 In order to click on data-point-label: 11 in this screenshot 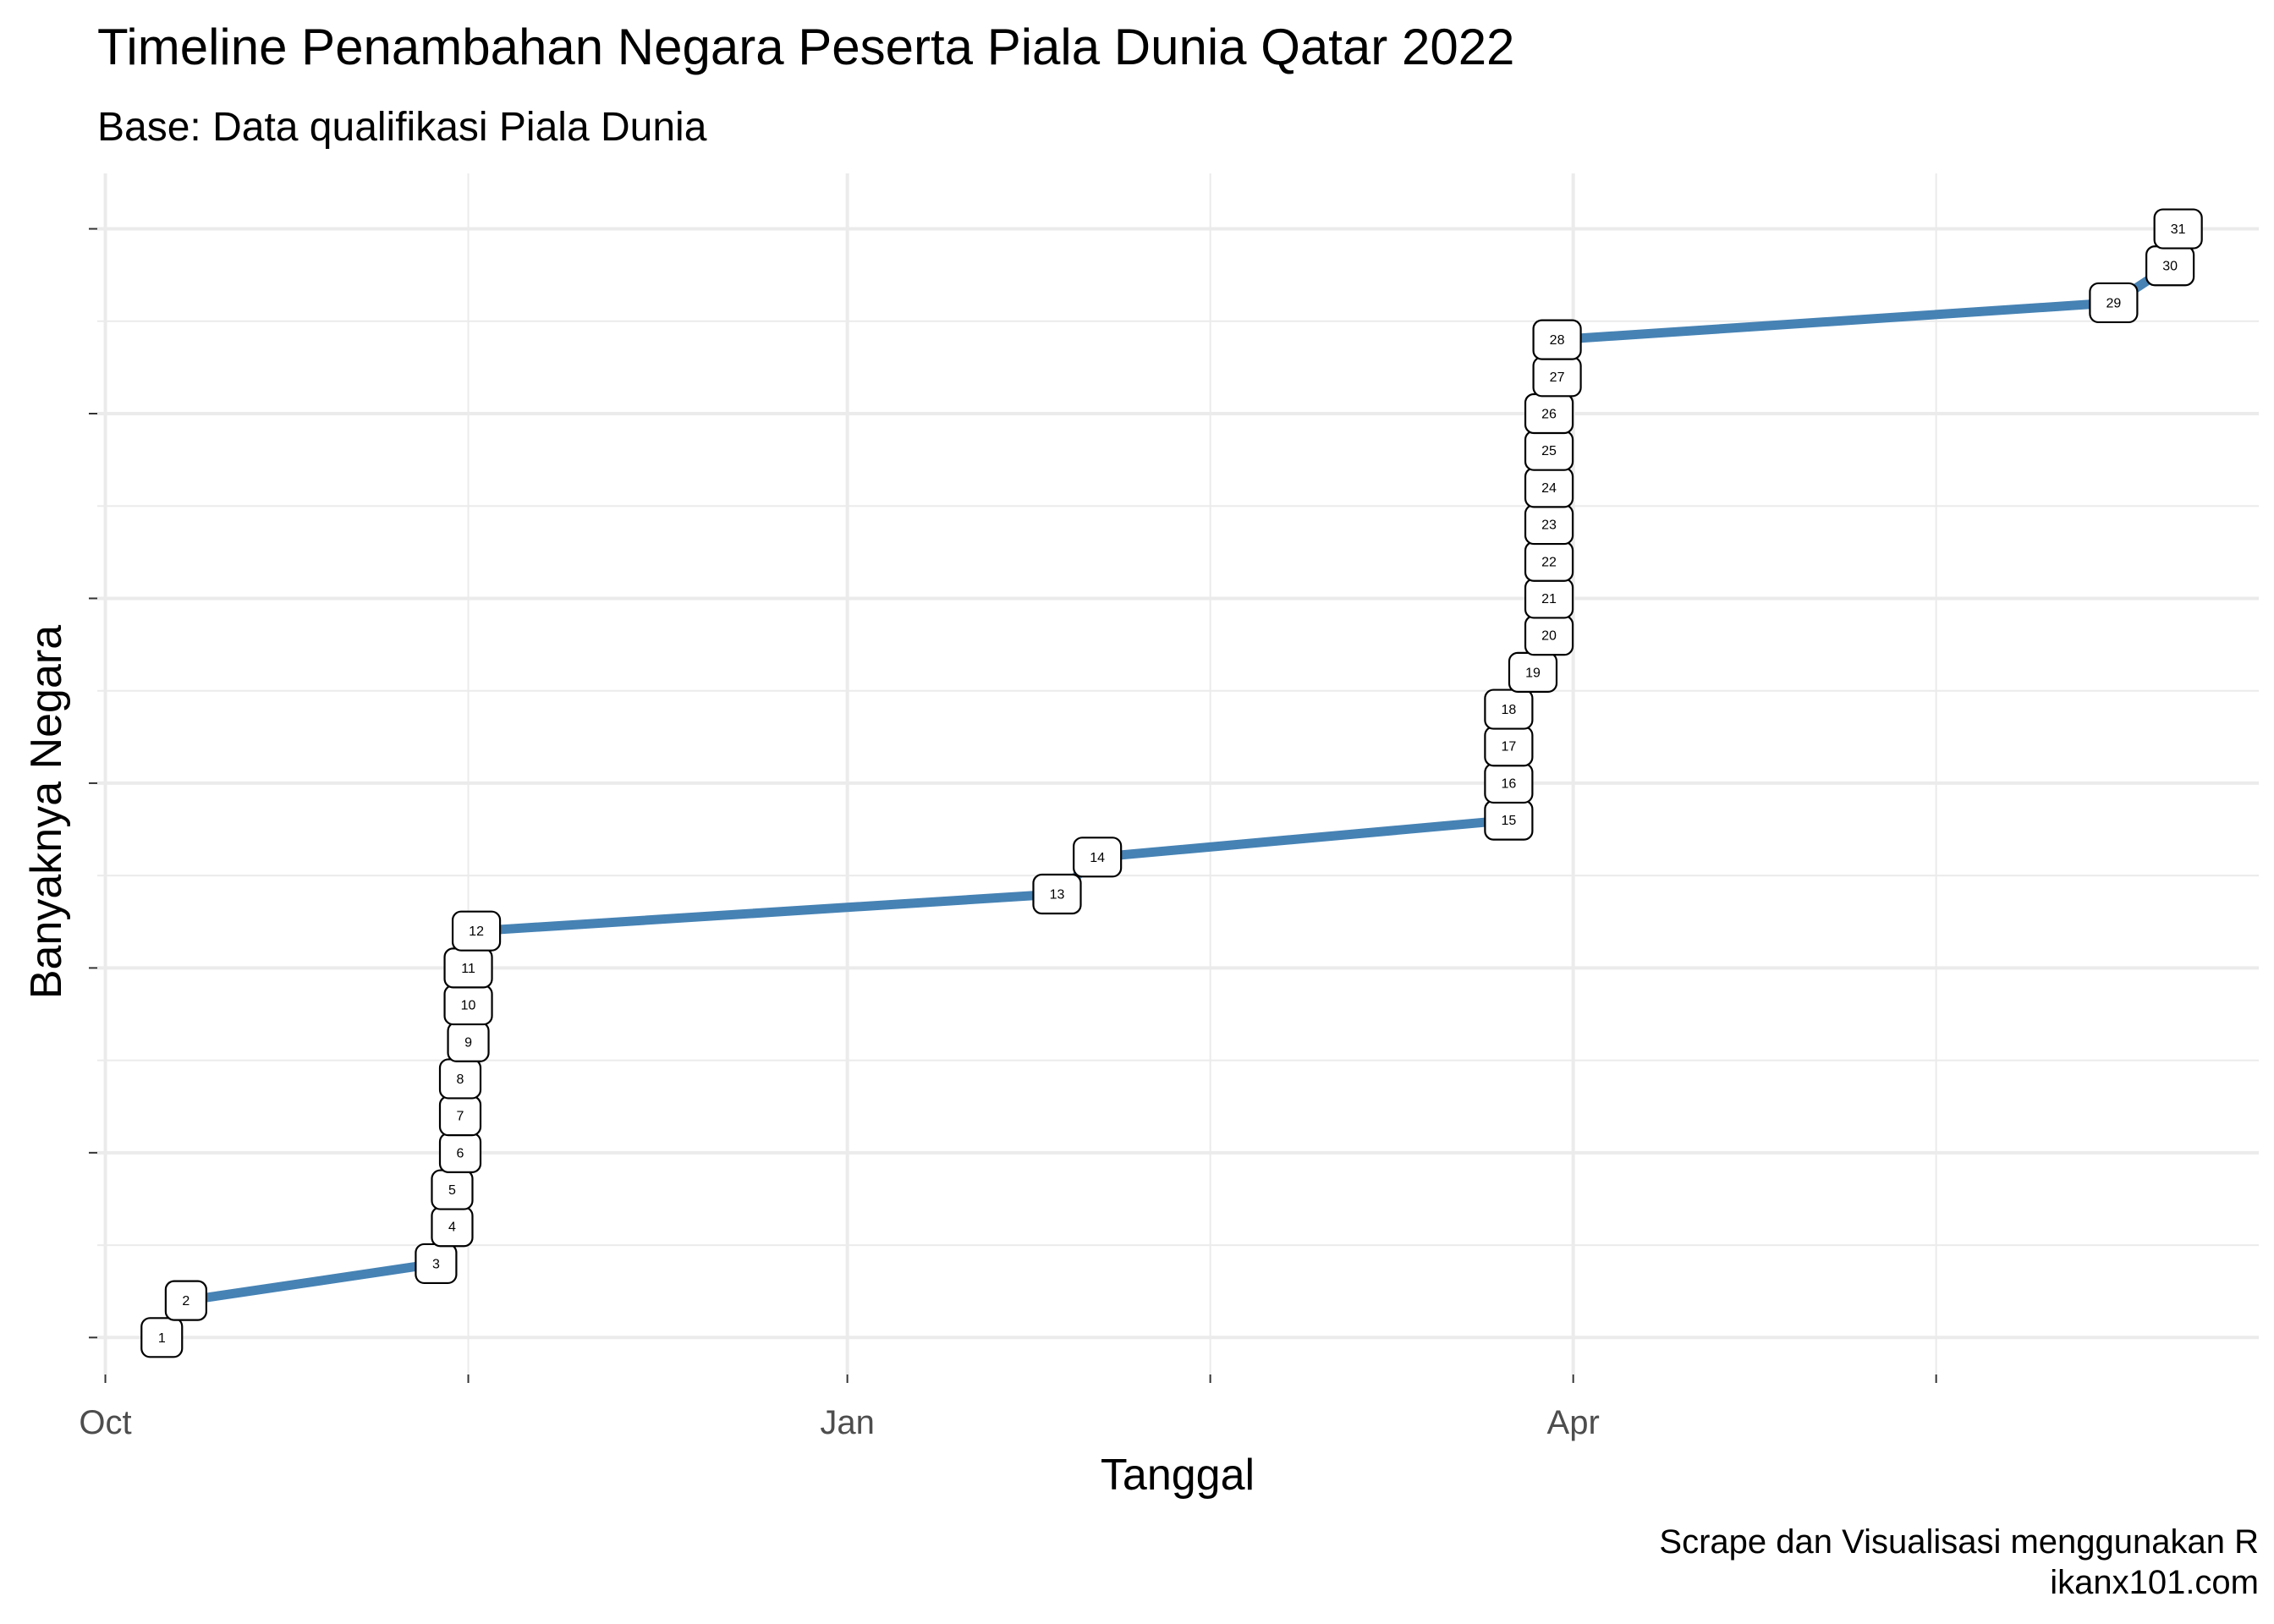, I will do `click(468, 968)`.